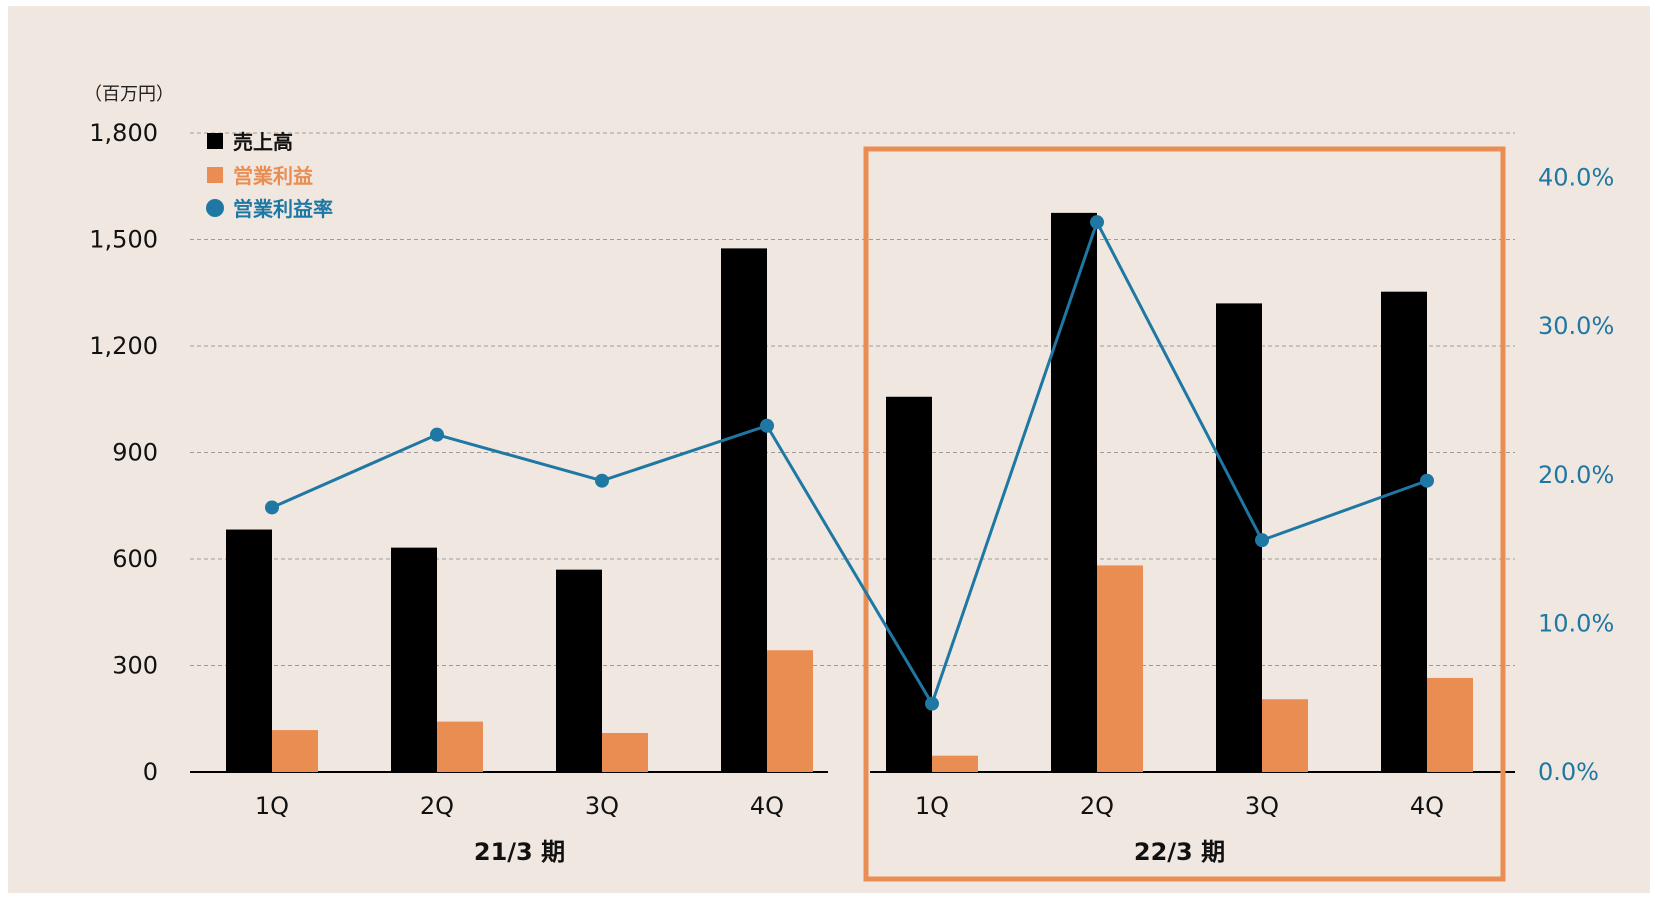 Image resolution: width=1658 pixels, height=904 pixels. Describe the element at coordinates (263, 142) in the screenshot. I see `legend-label-sales: 売上高` at that location.